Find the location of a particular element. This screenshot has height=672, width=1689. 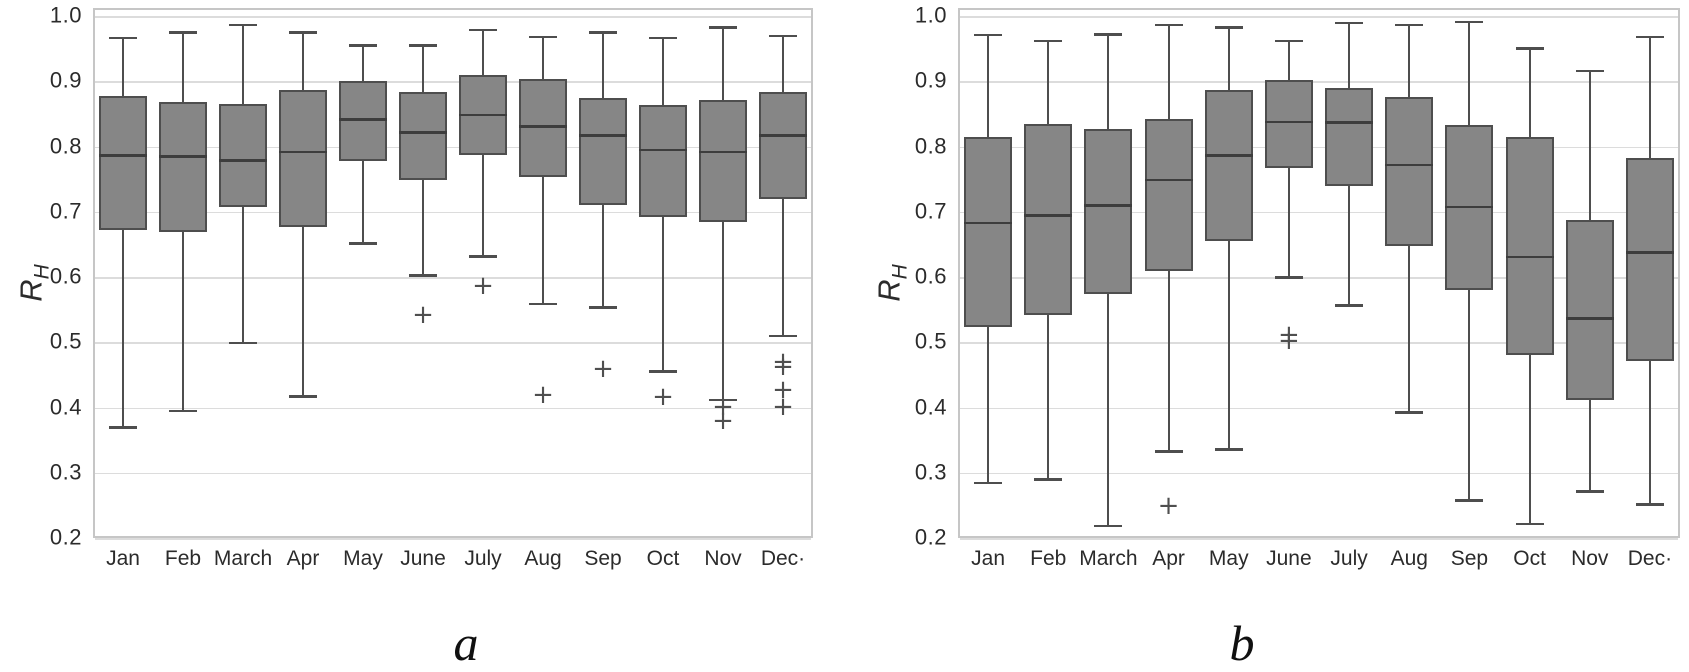

whisker-low-b-oct is located at coordinates (1529, 439).